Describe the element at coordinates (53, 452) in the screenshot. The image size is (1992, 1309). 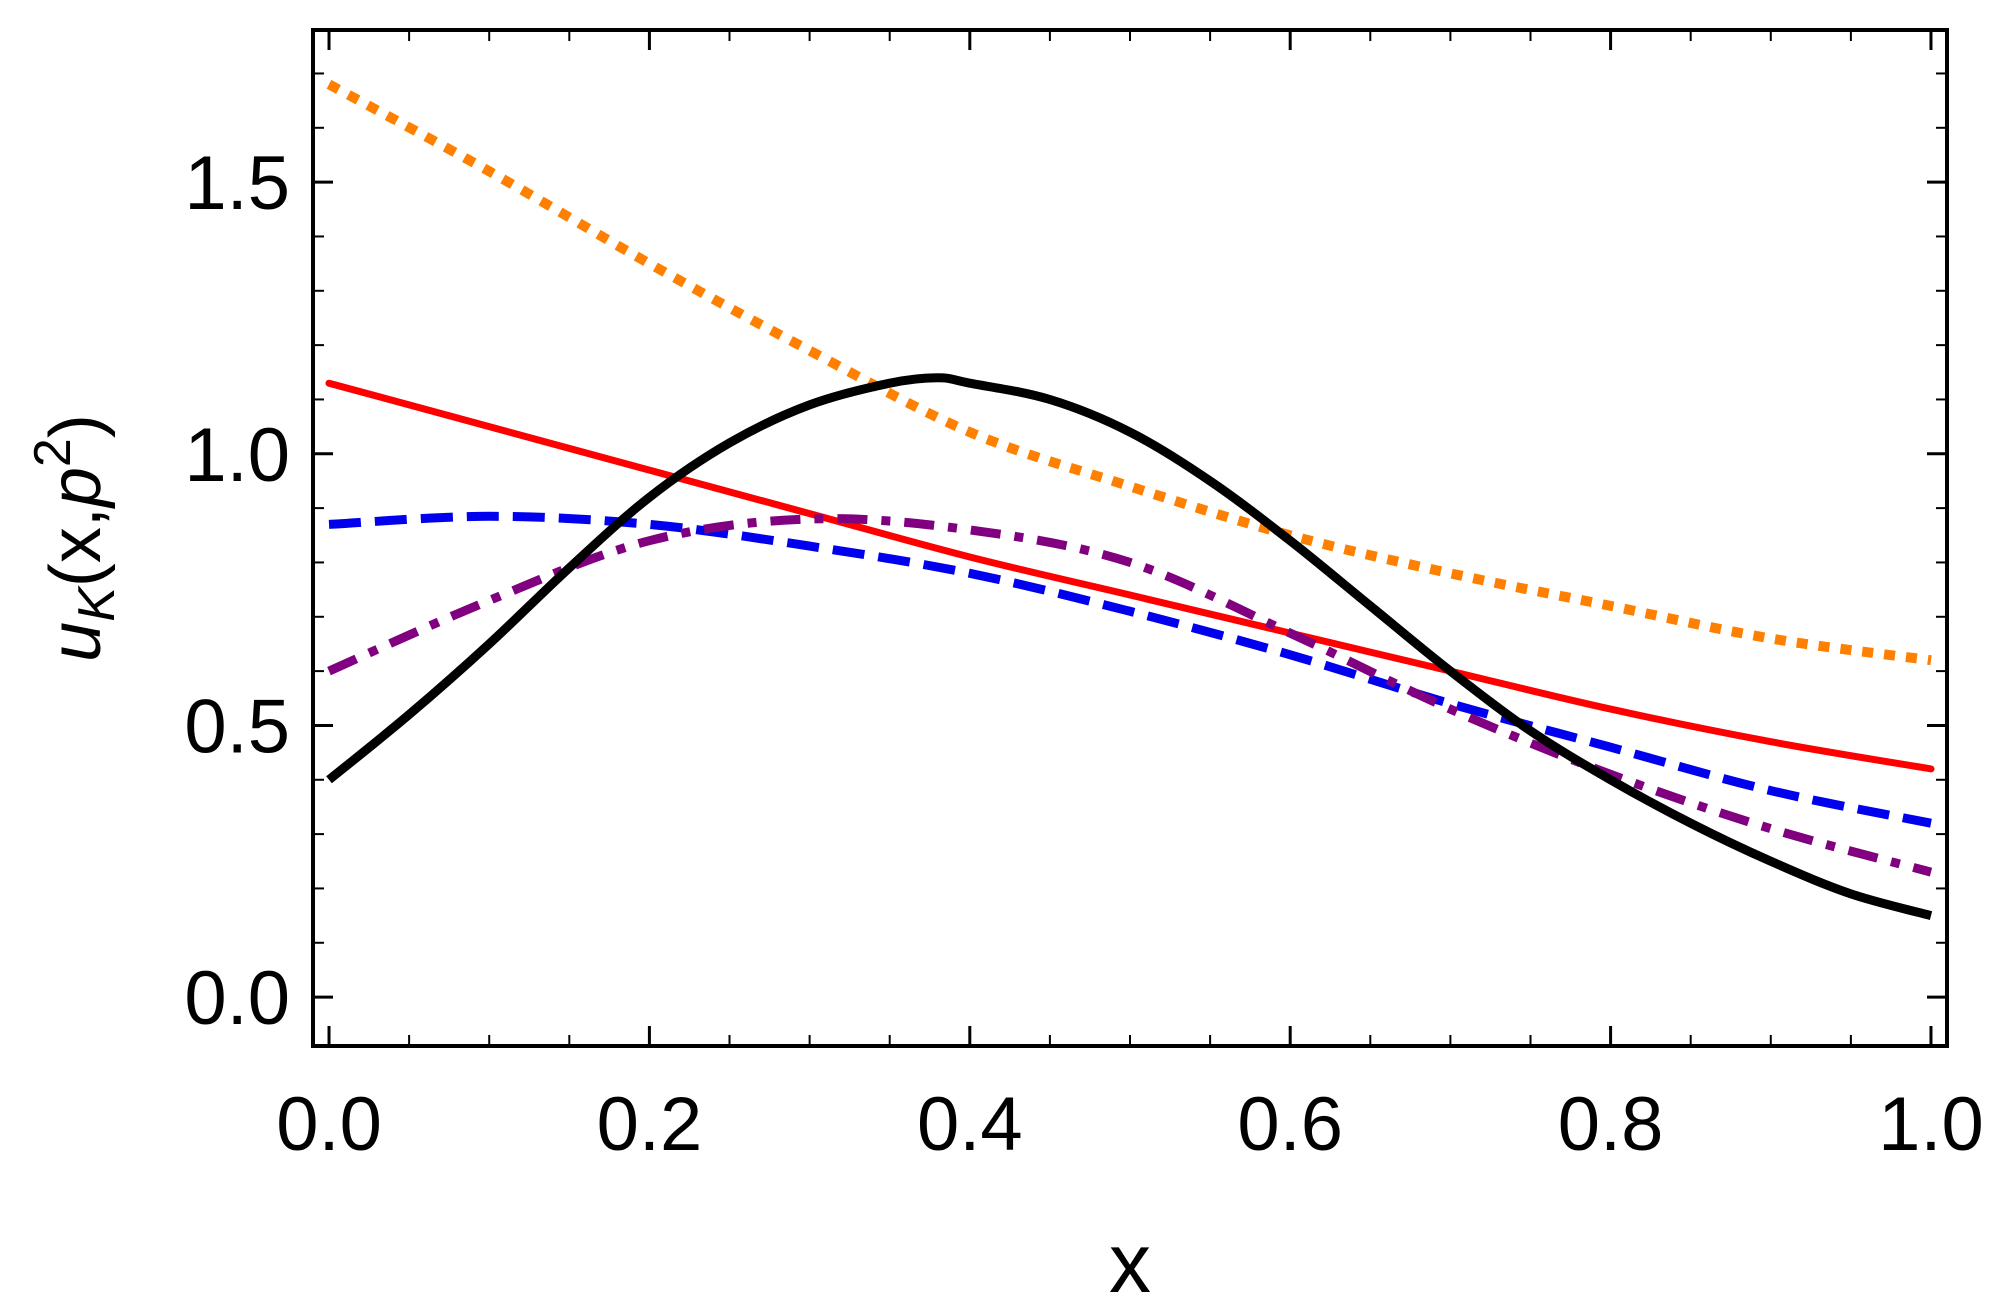
I see `y-axis-title-superscript: 2` at that location.